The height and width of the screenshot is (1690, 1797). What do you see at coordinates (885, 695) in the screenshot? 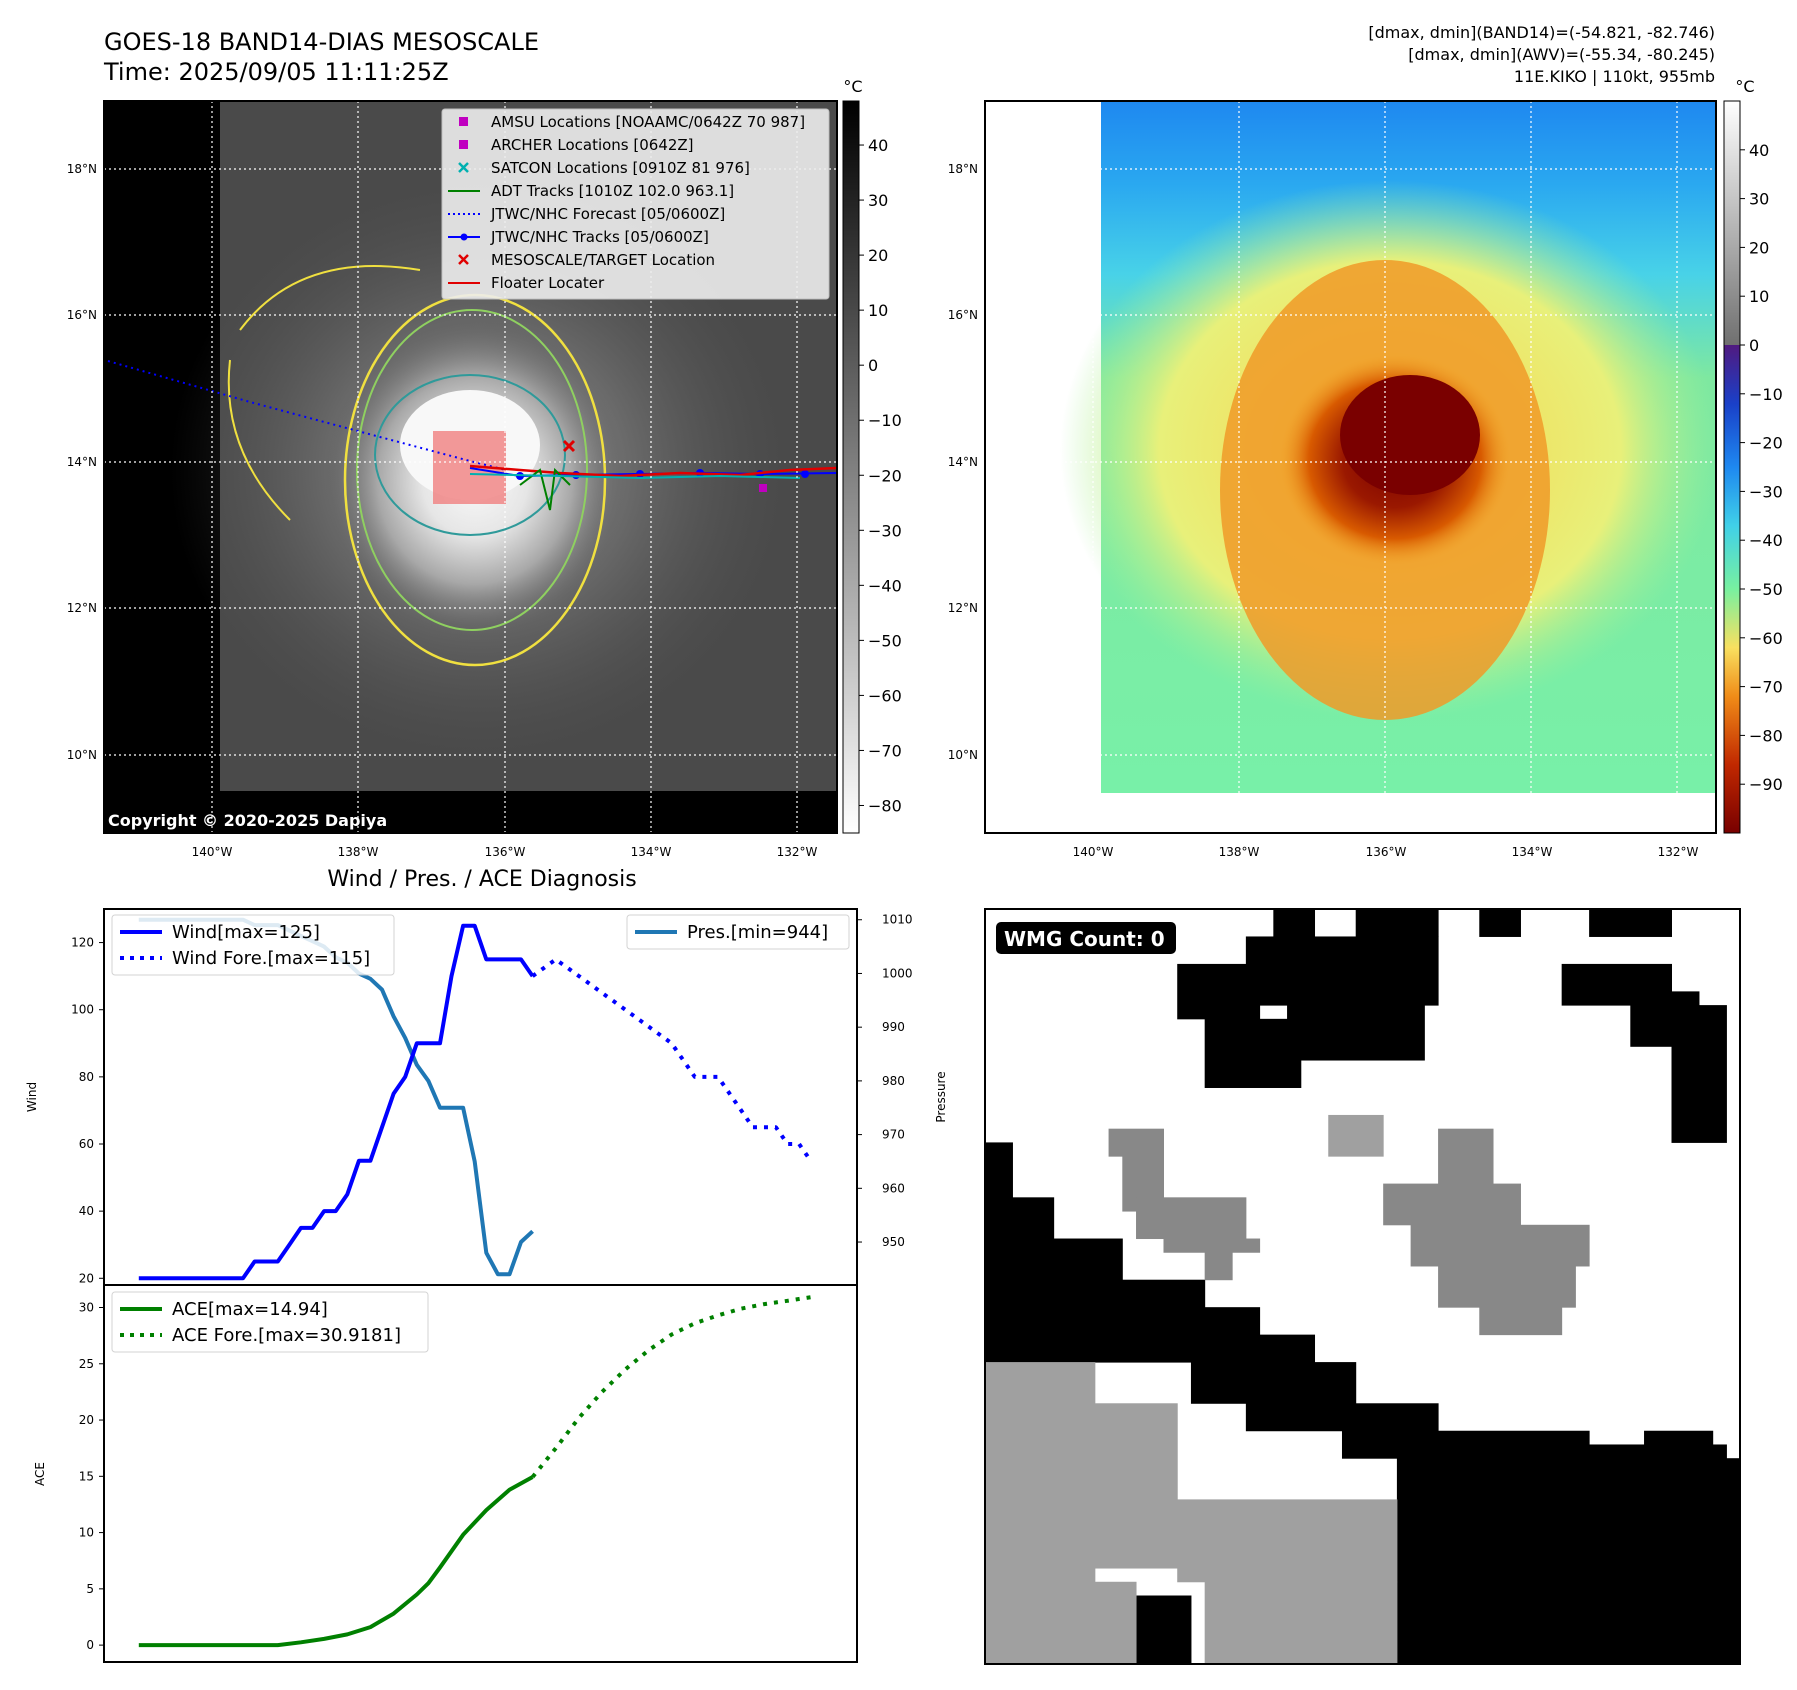
I see `ir-tick-label-10: −60` at bounding box center [885, 695].